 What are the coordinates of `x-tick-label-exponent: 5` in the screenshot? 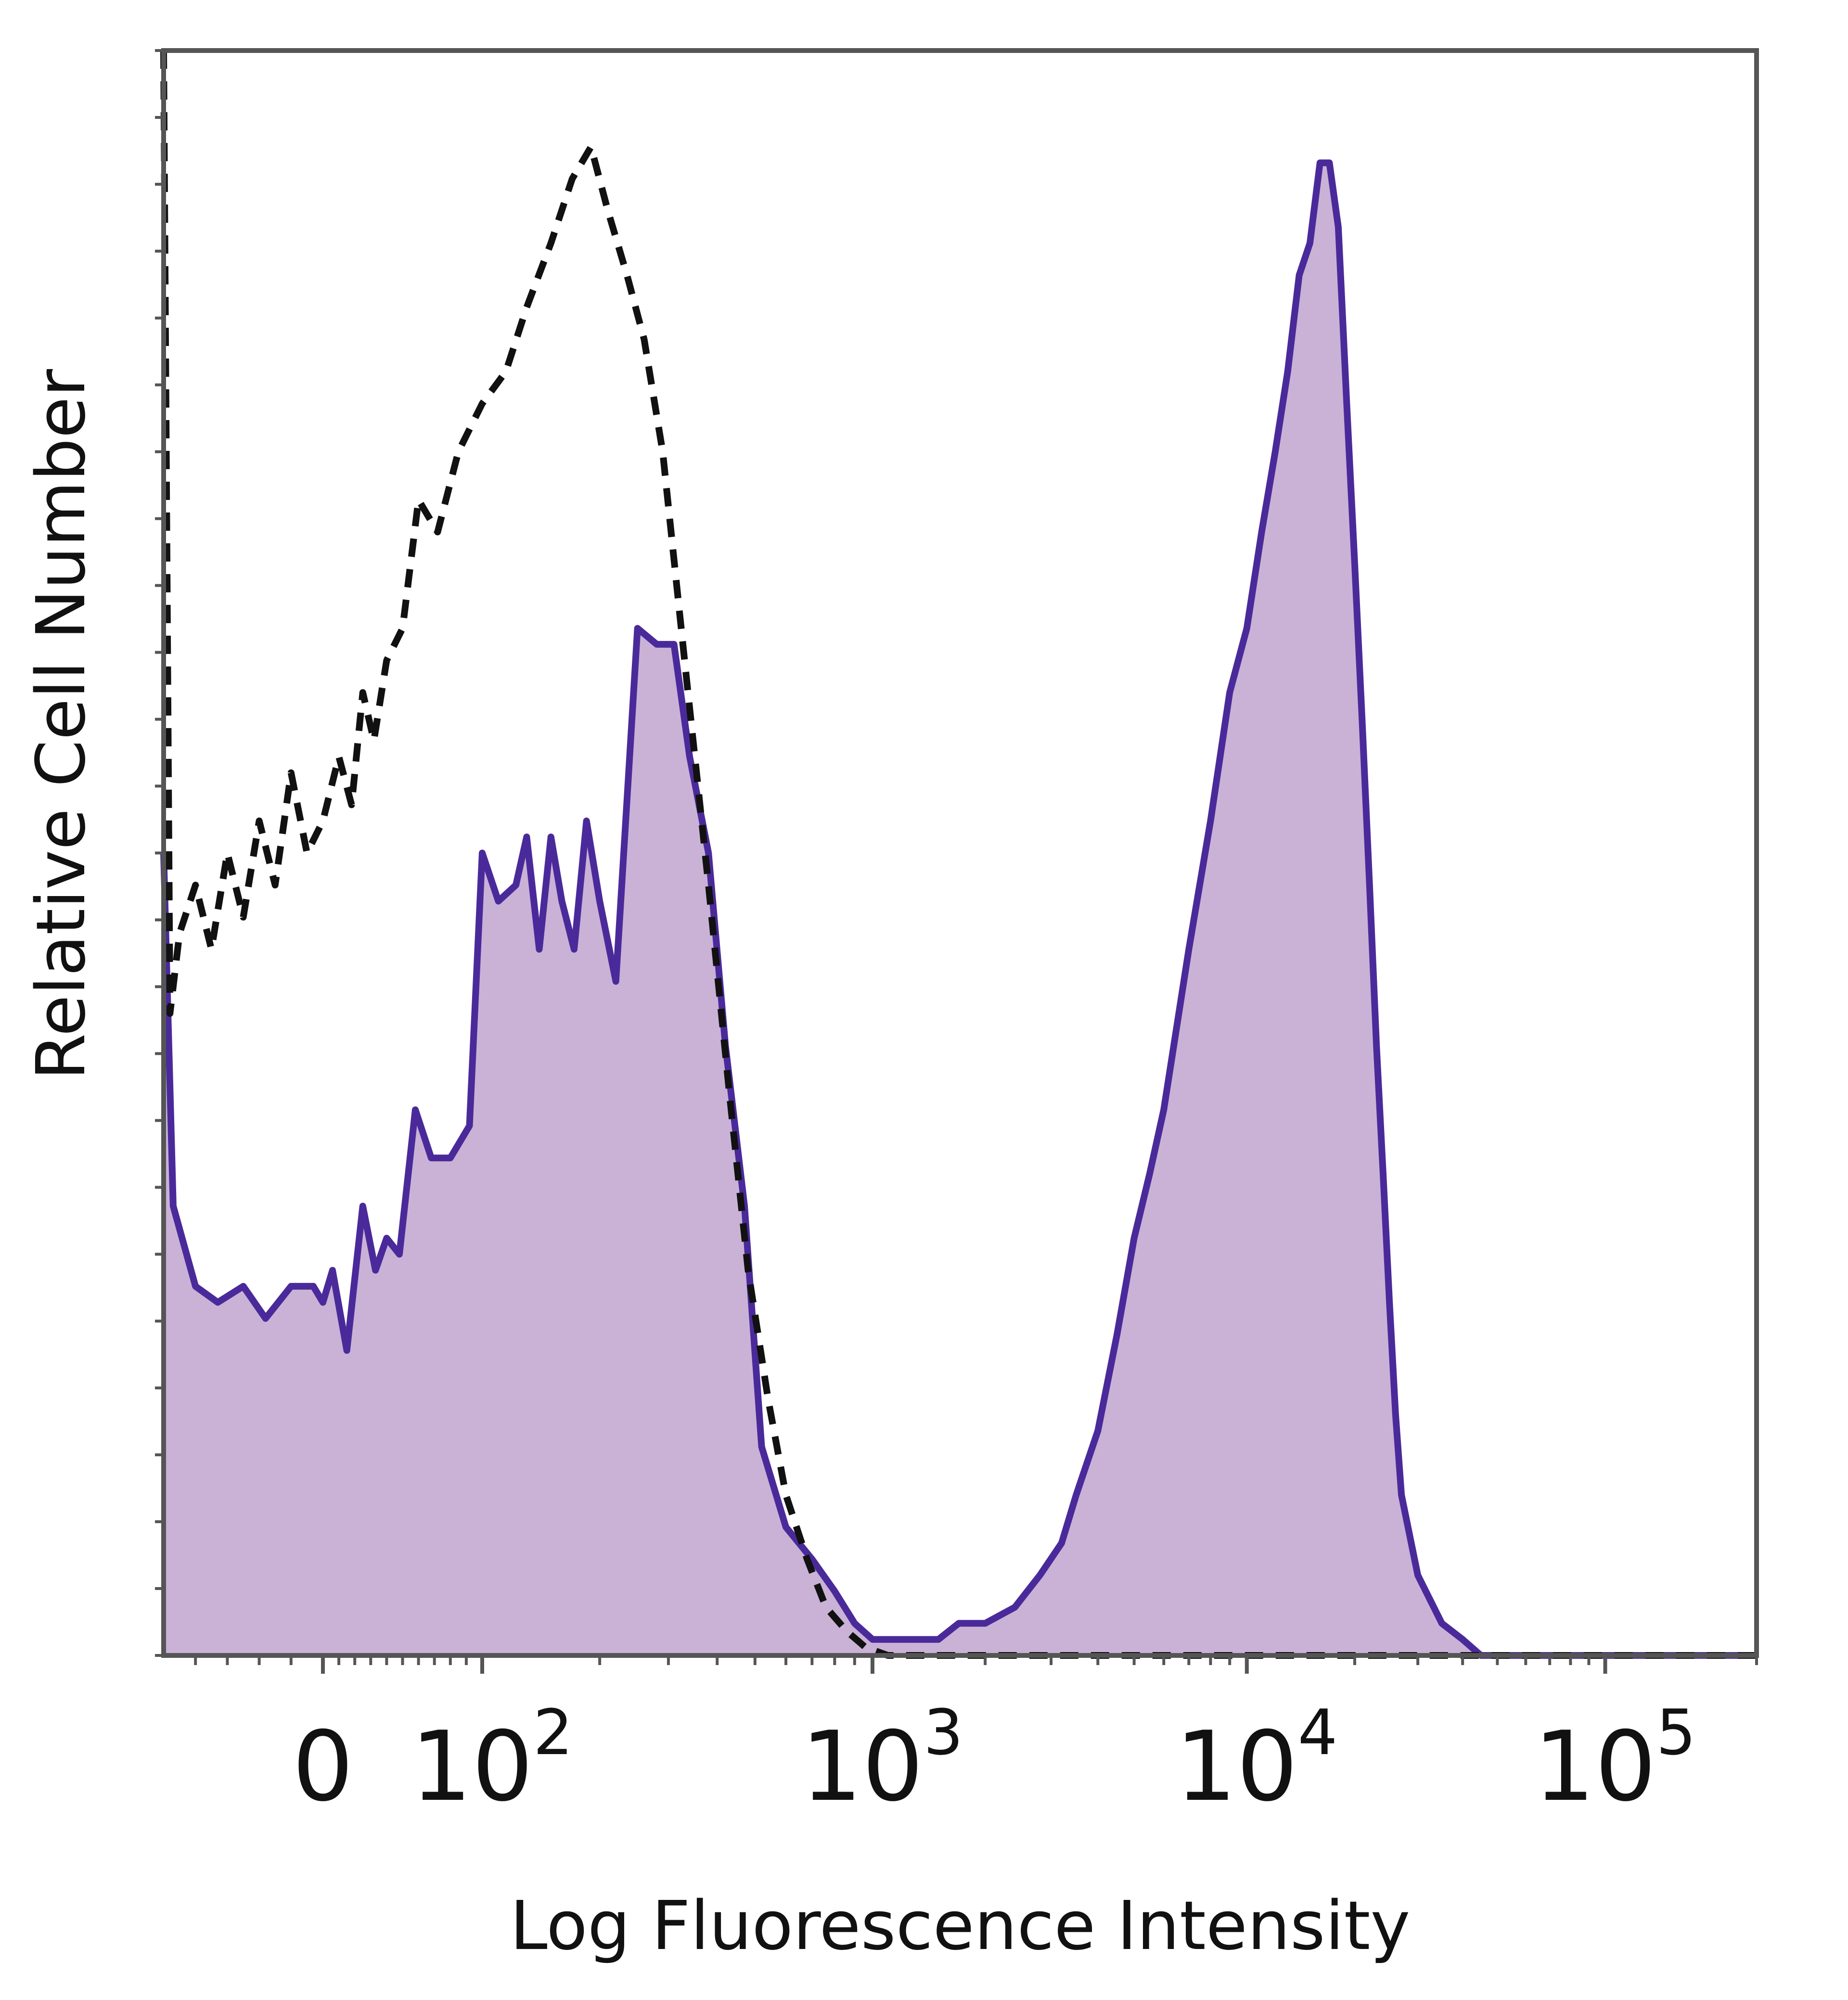 It's located at (1676, 1732).